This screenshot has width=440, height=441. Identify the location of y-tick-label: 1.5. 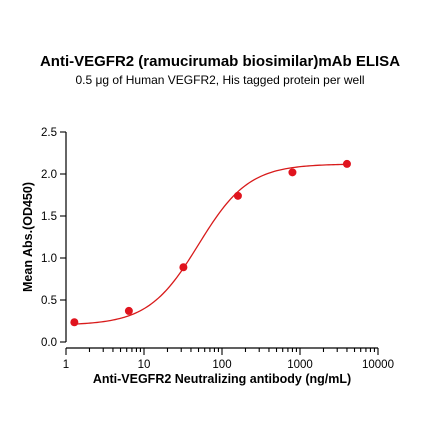
(49, 217).